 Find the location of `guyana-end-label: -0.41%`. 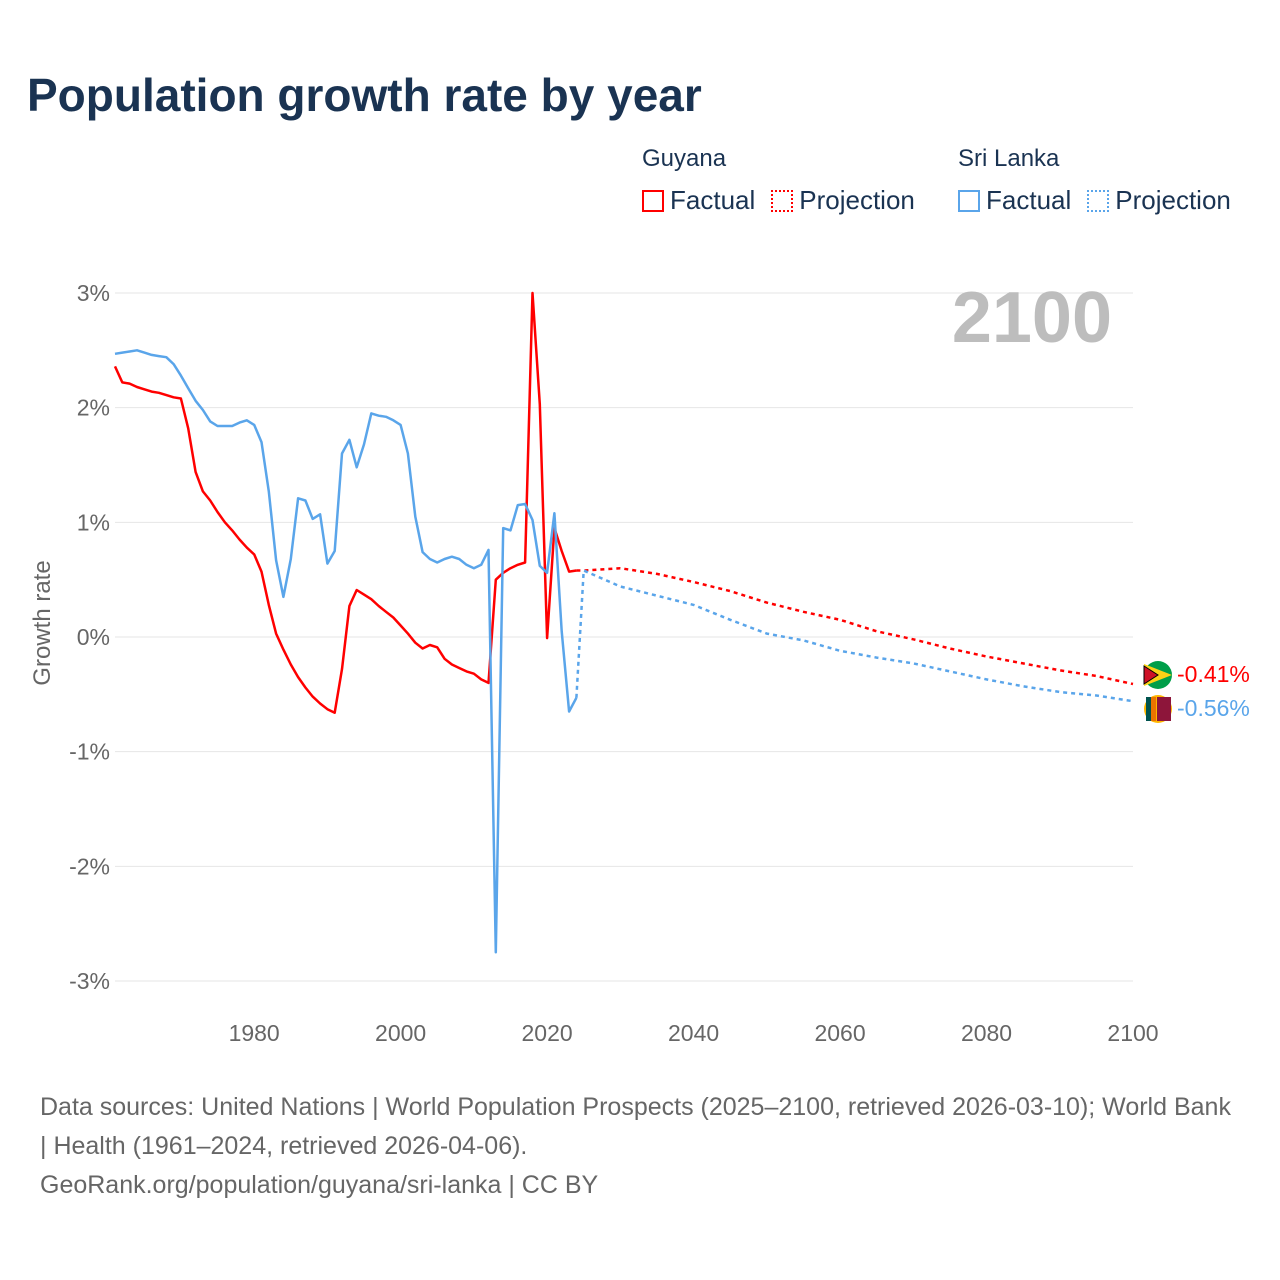

guyana-end-label: -0.41% is located at coordinates (1213, 674).